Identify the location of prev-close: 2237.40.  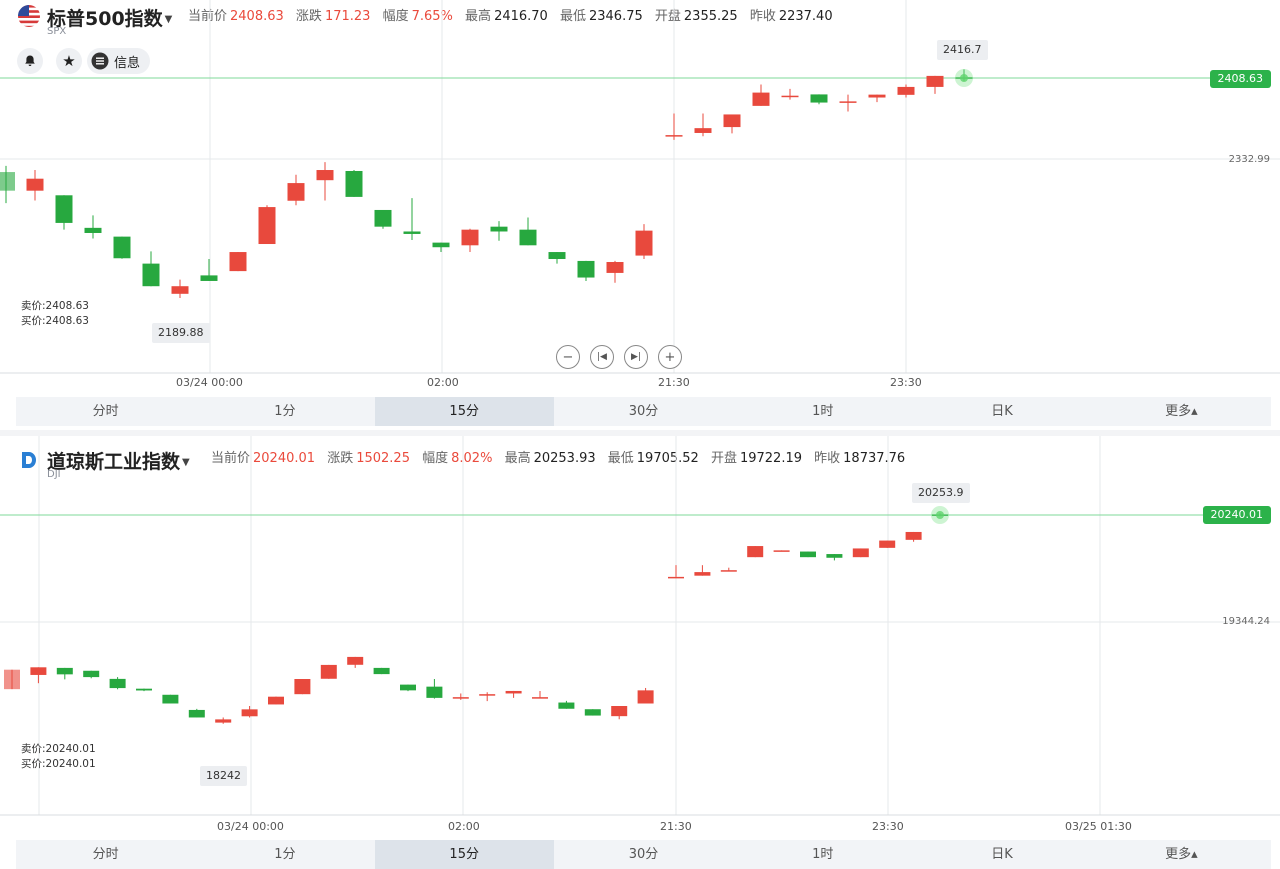
(805, 16).